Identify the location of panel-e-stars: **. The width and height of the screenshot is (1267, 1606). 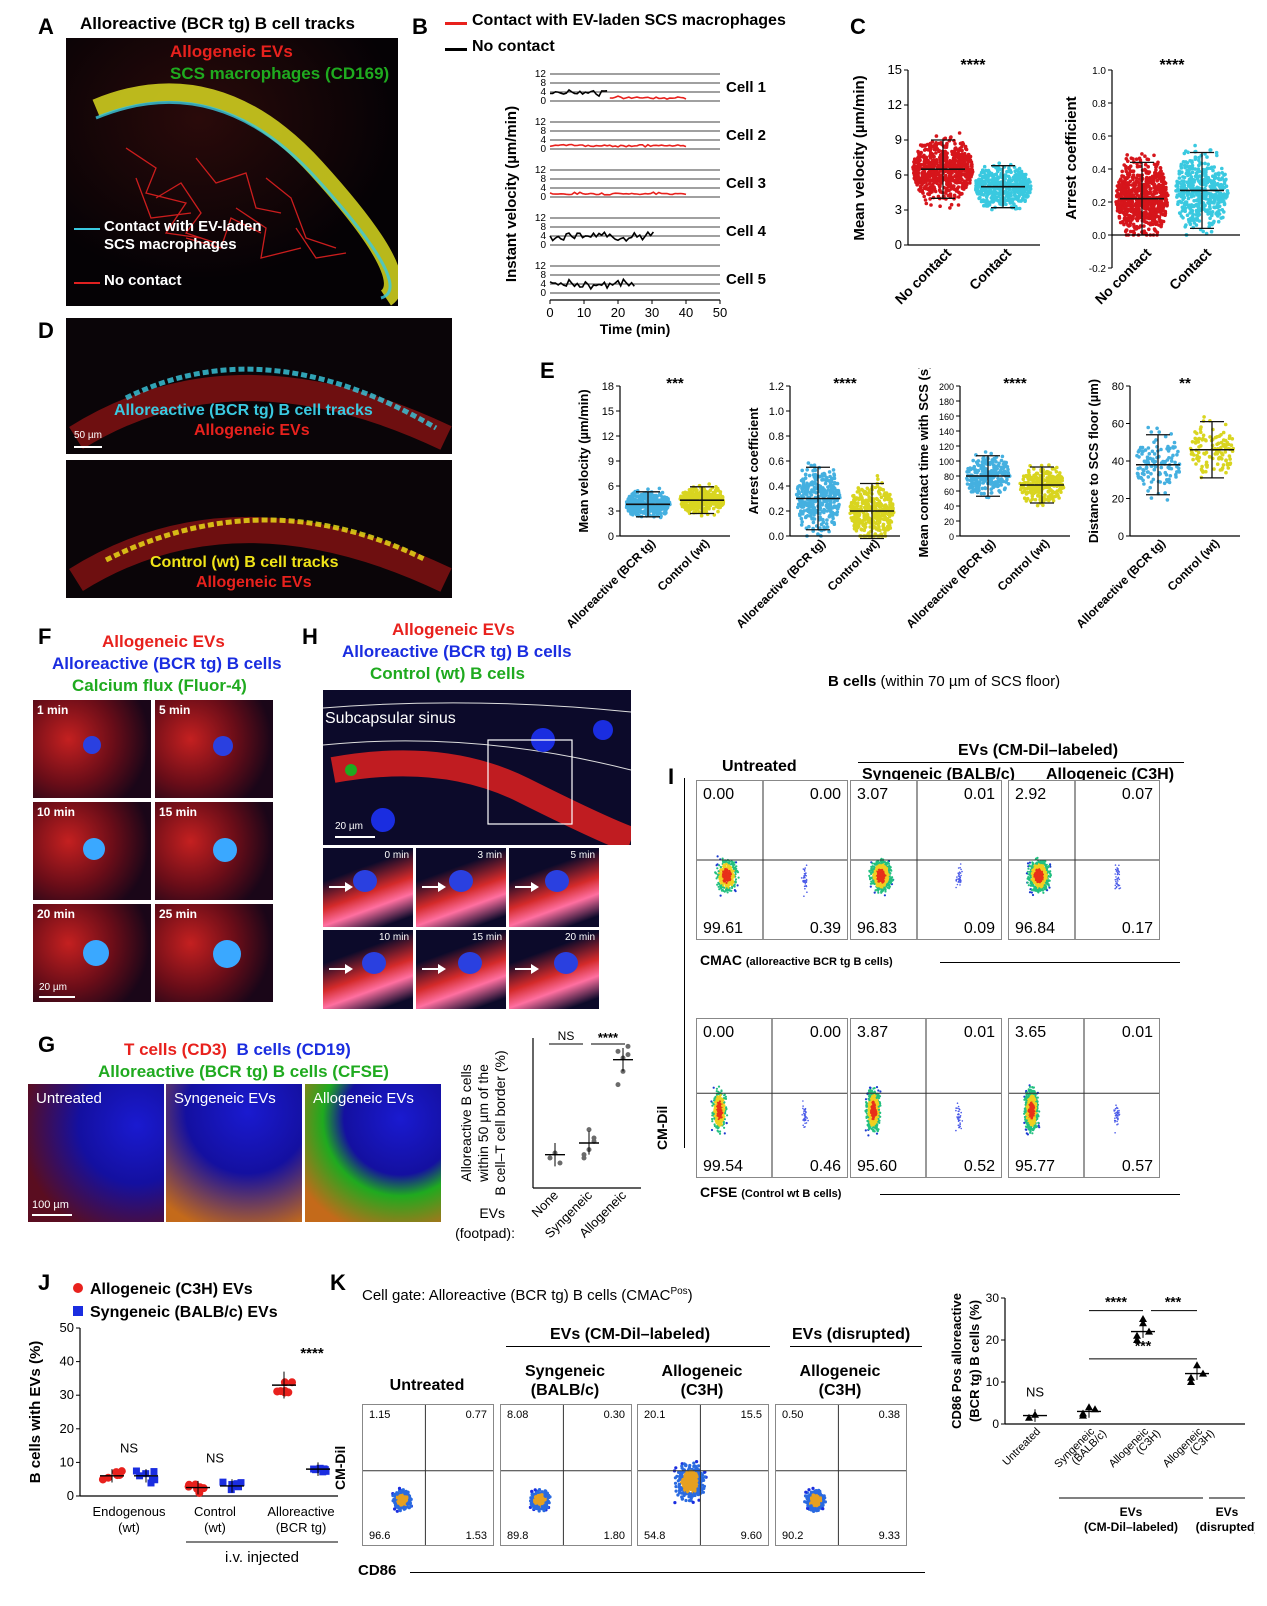
(1185, 383).